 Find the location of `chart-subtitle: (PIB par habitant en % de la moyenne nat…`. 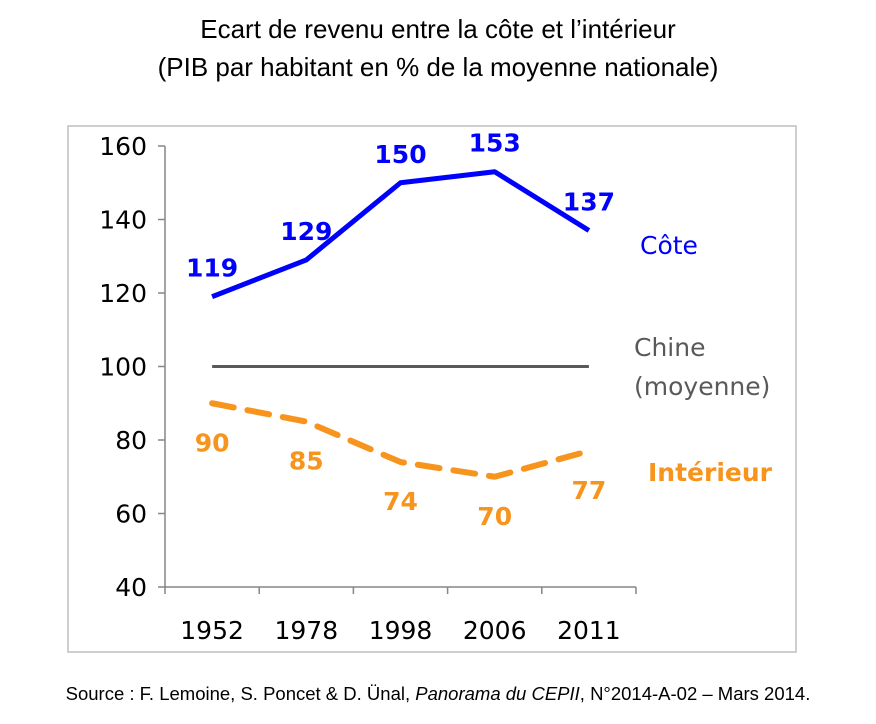

chart-subtitle: (PIB par habitant en % de la moyenne nat… is located at coordinates (438, 67).